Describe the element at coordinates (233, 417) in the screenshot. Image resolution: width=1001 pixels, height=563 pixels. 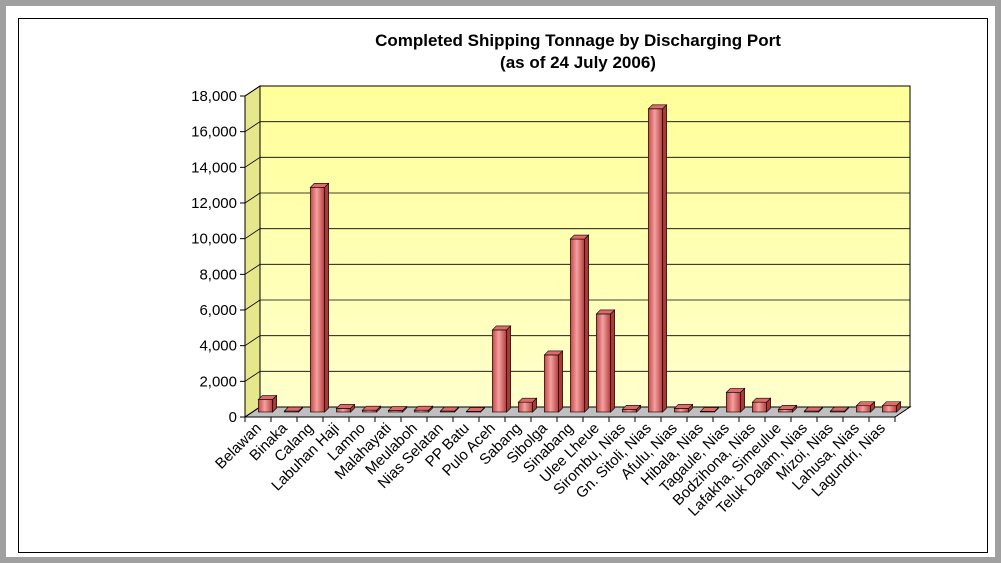
I see `y-tick-label: 0` at that location.